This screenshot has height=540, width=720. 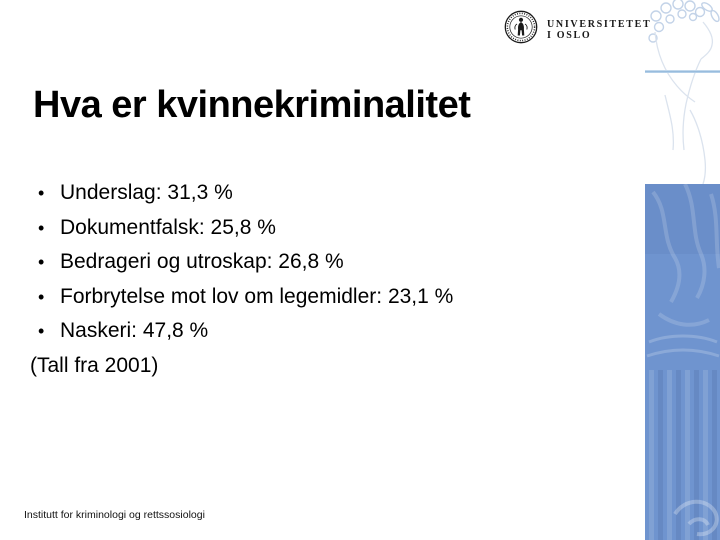 What do you see at coordinates (202, 262) in the screenshot?
I see `bullet-text: Bedrageri og utroskap: 26,8 %` at bounding box center [202, 262].